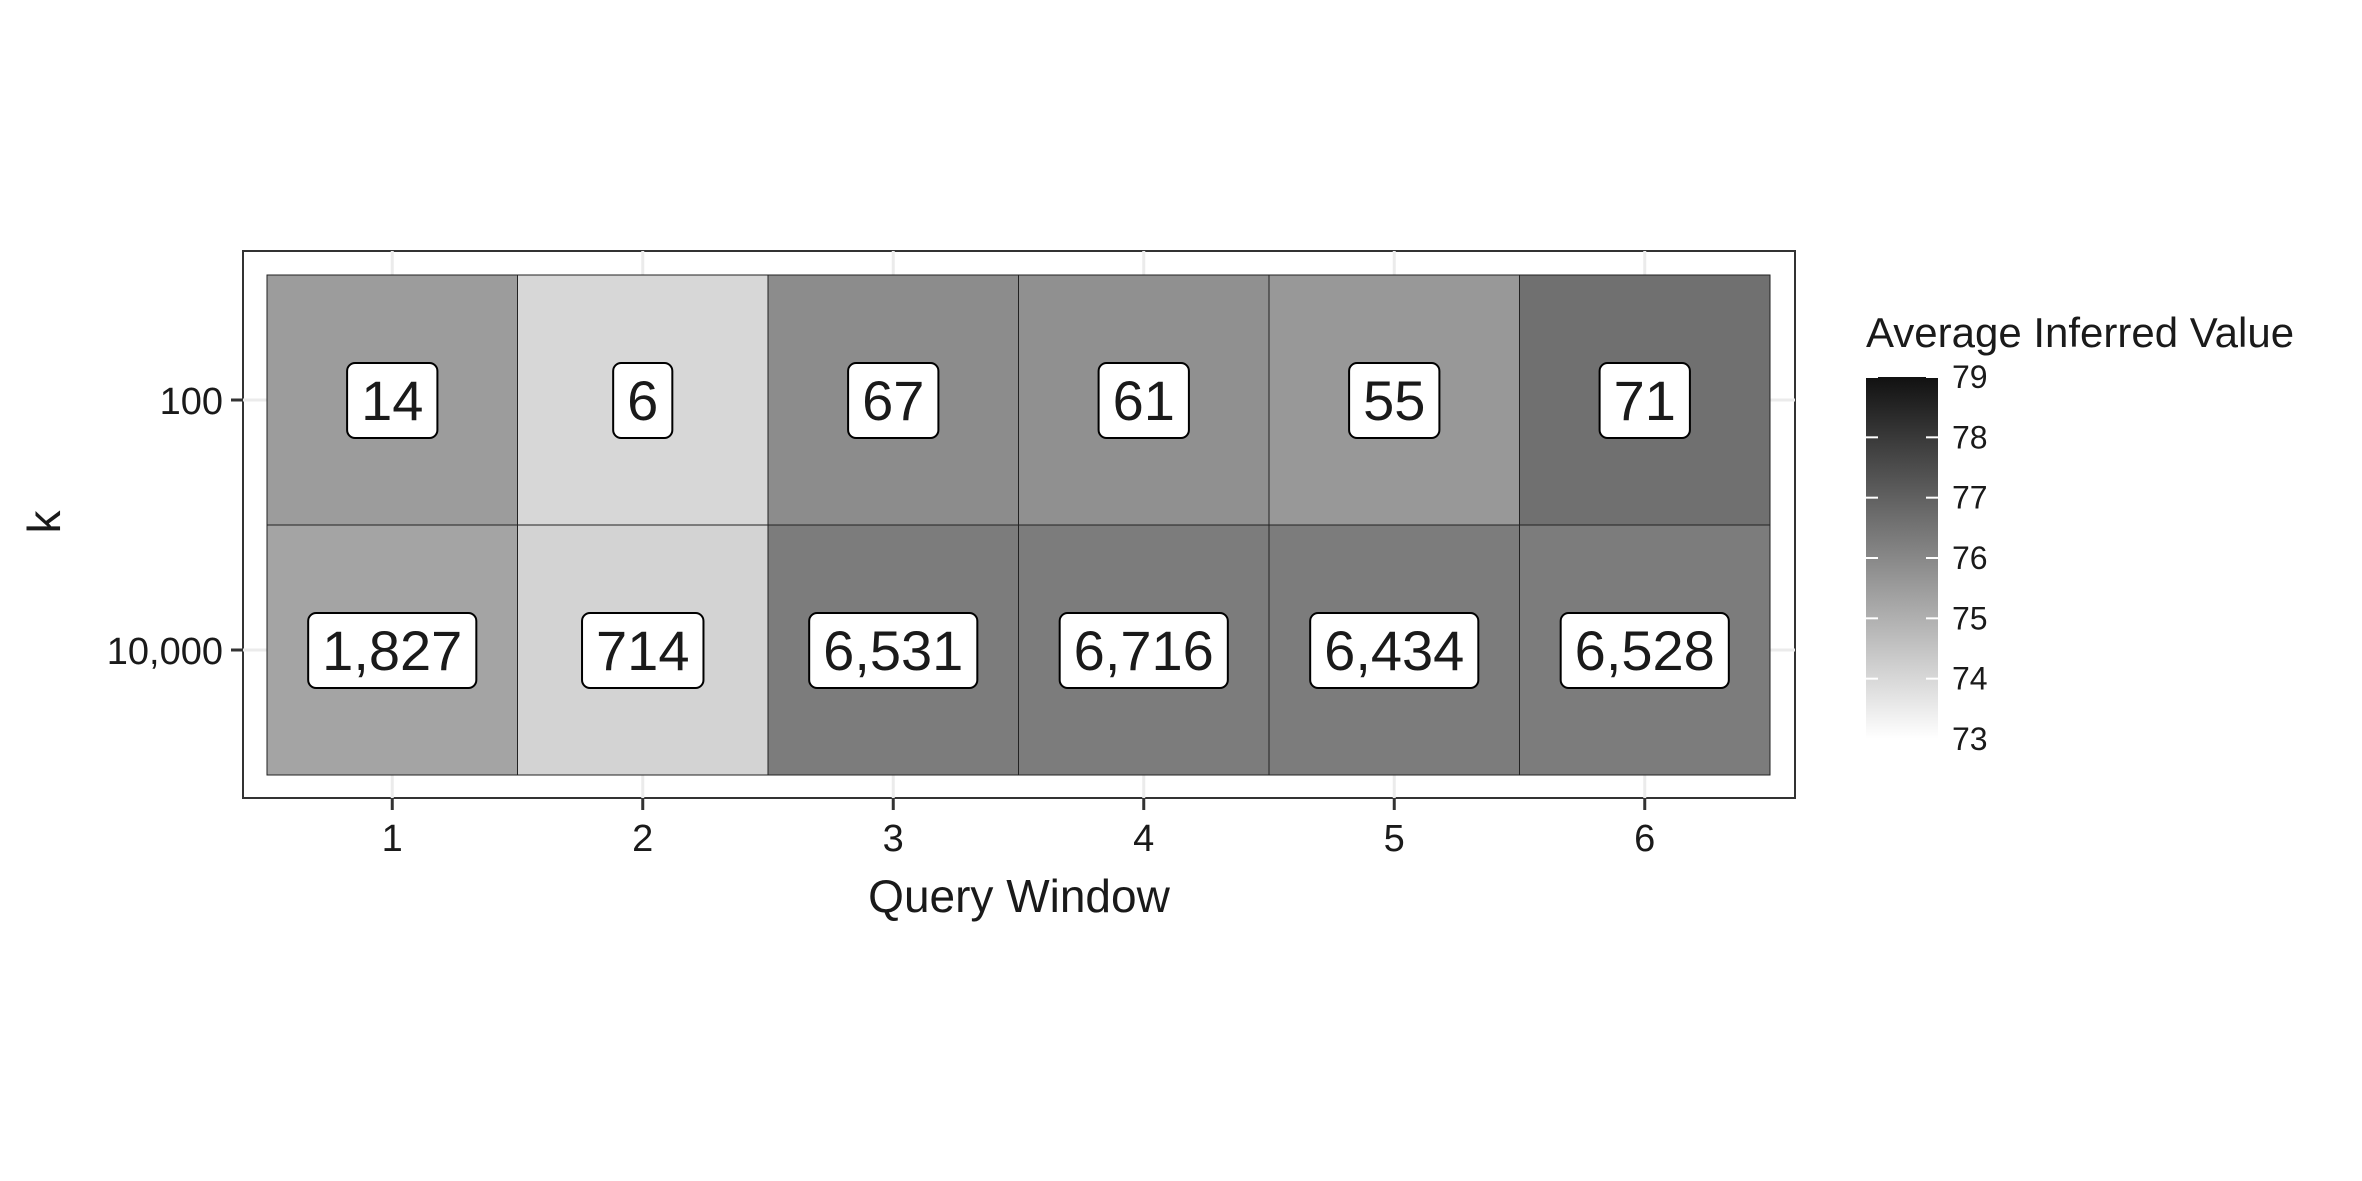  What do you see at coordinates (1970, 437) in the screenshot?
I see `legend-tick-label: 78` at bounding box center [1970, 437].